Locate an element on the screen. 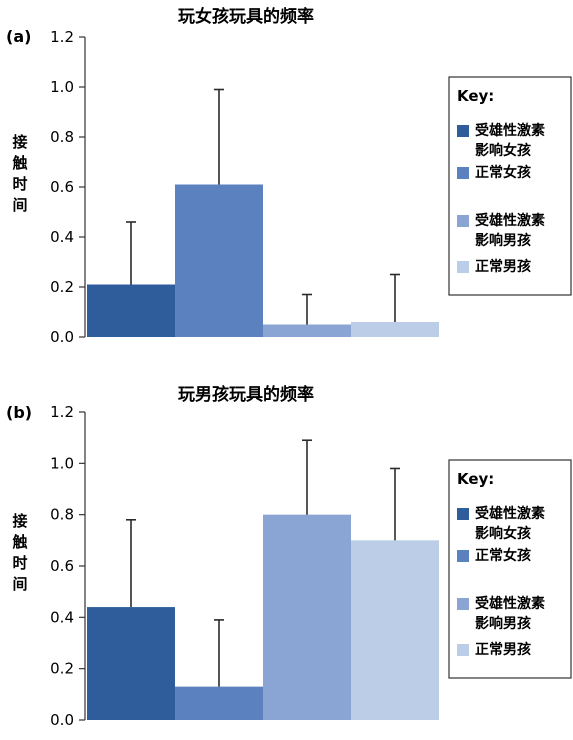 Image resolution: width=573 pixels, height=740 pixels. chart-title: 玩女孩玩具的频率 is located at coordinates (246, 16).